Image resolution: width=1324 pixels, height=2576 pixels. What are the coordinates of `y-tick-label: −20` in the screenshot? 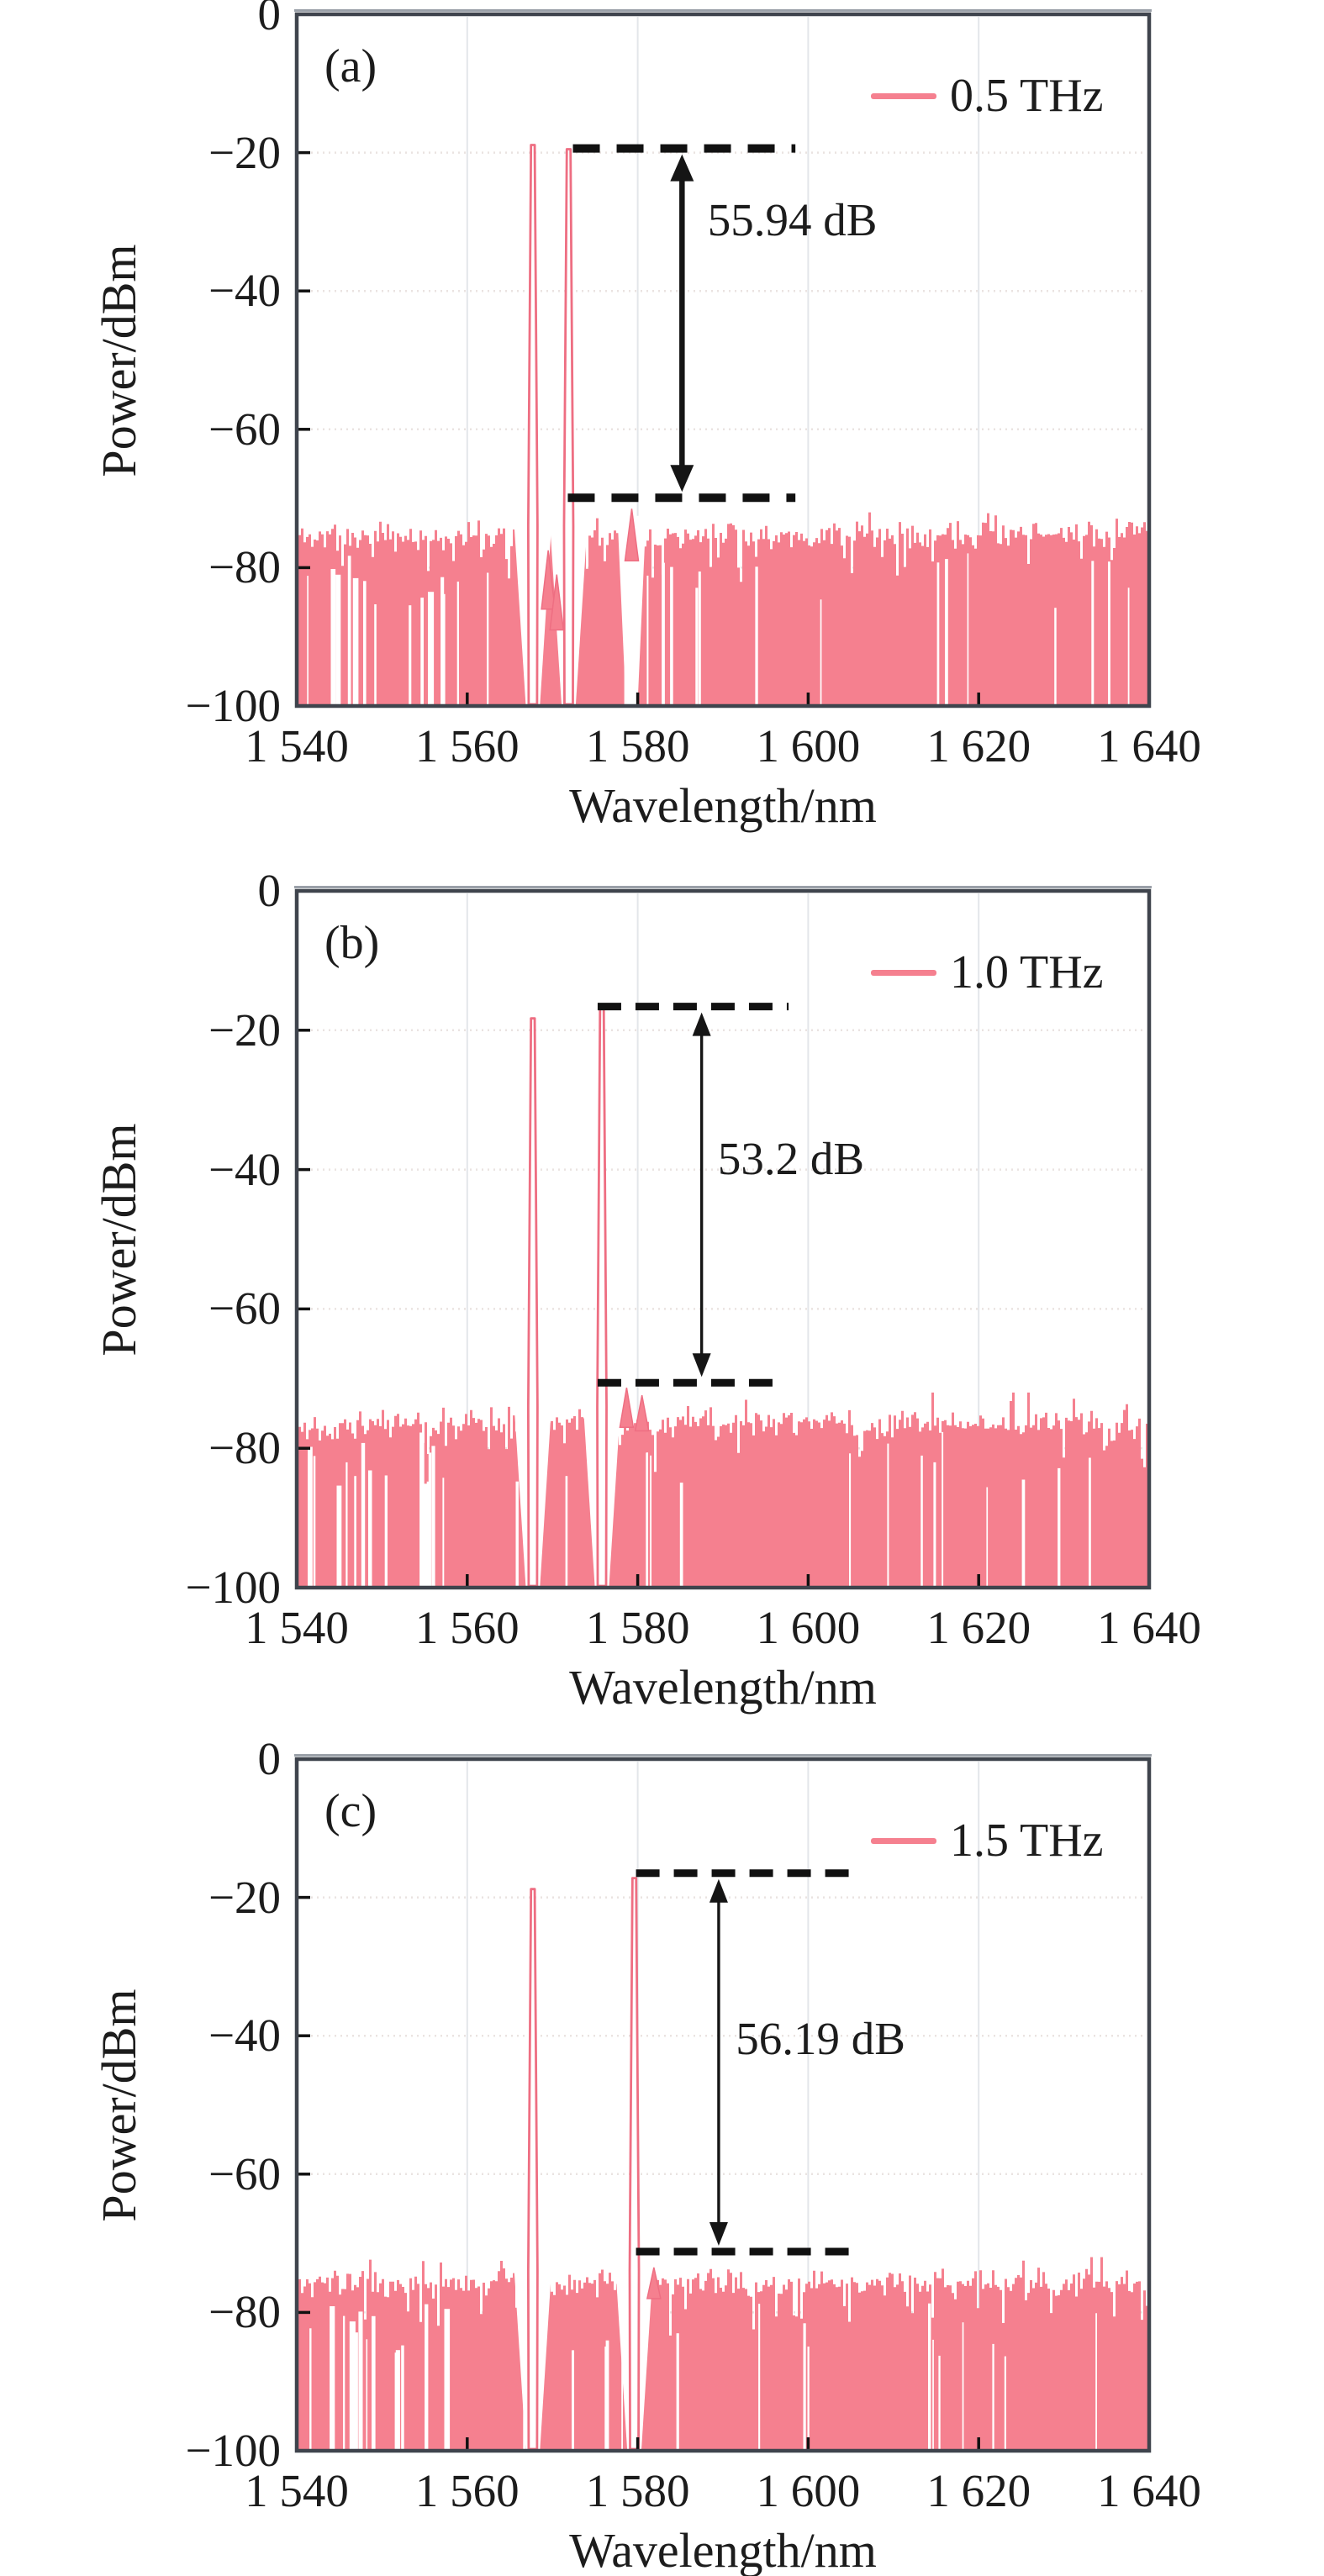 It's located at (245, 1030).